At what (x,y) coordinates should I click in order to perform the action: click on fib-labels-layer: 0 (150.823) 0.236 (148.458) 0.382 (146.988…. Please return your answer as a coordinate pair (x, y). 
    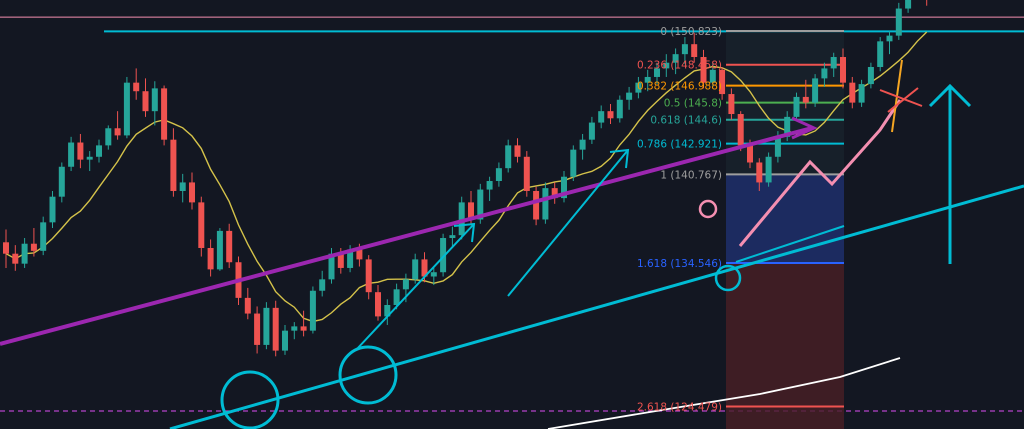
    Looking at the image, I should click on (679, 219).